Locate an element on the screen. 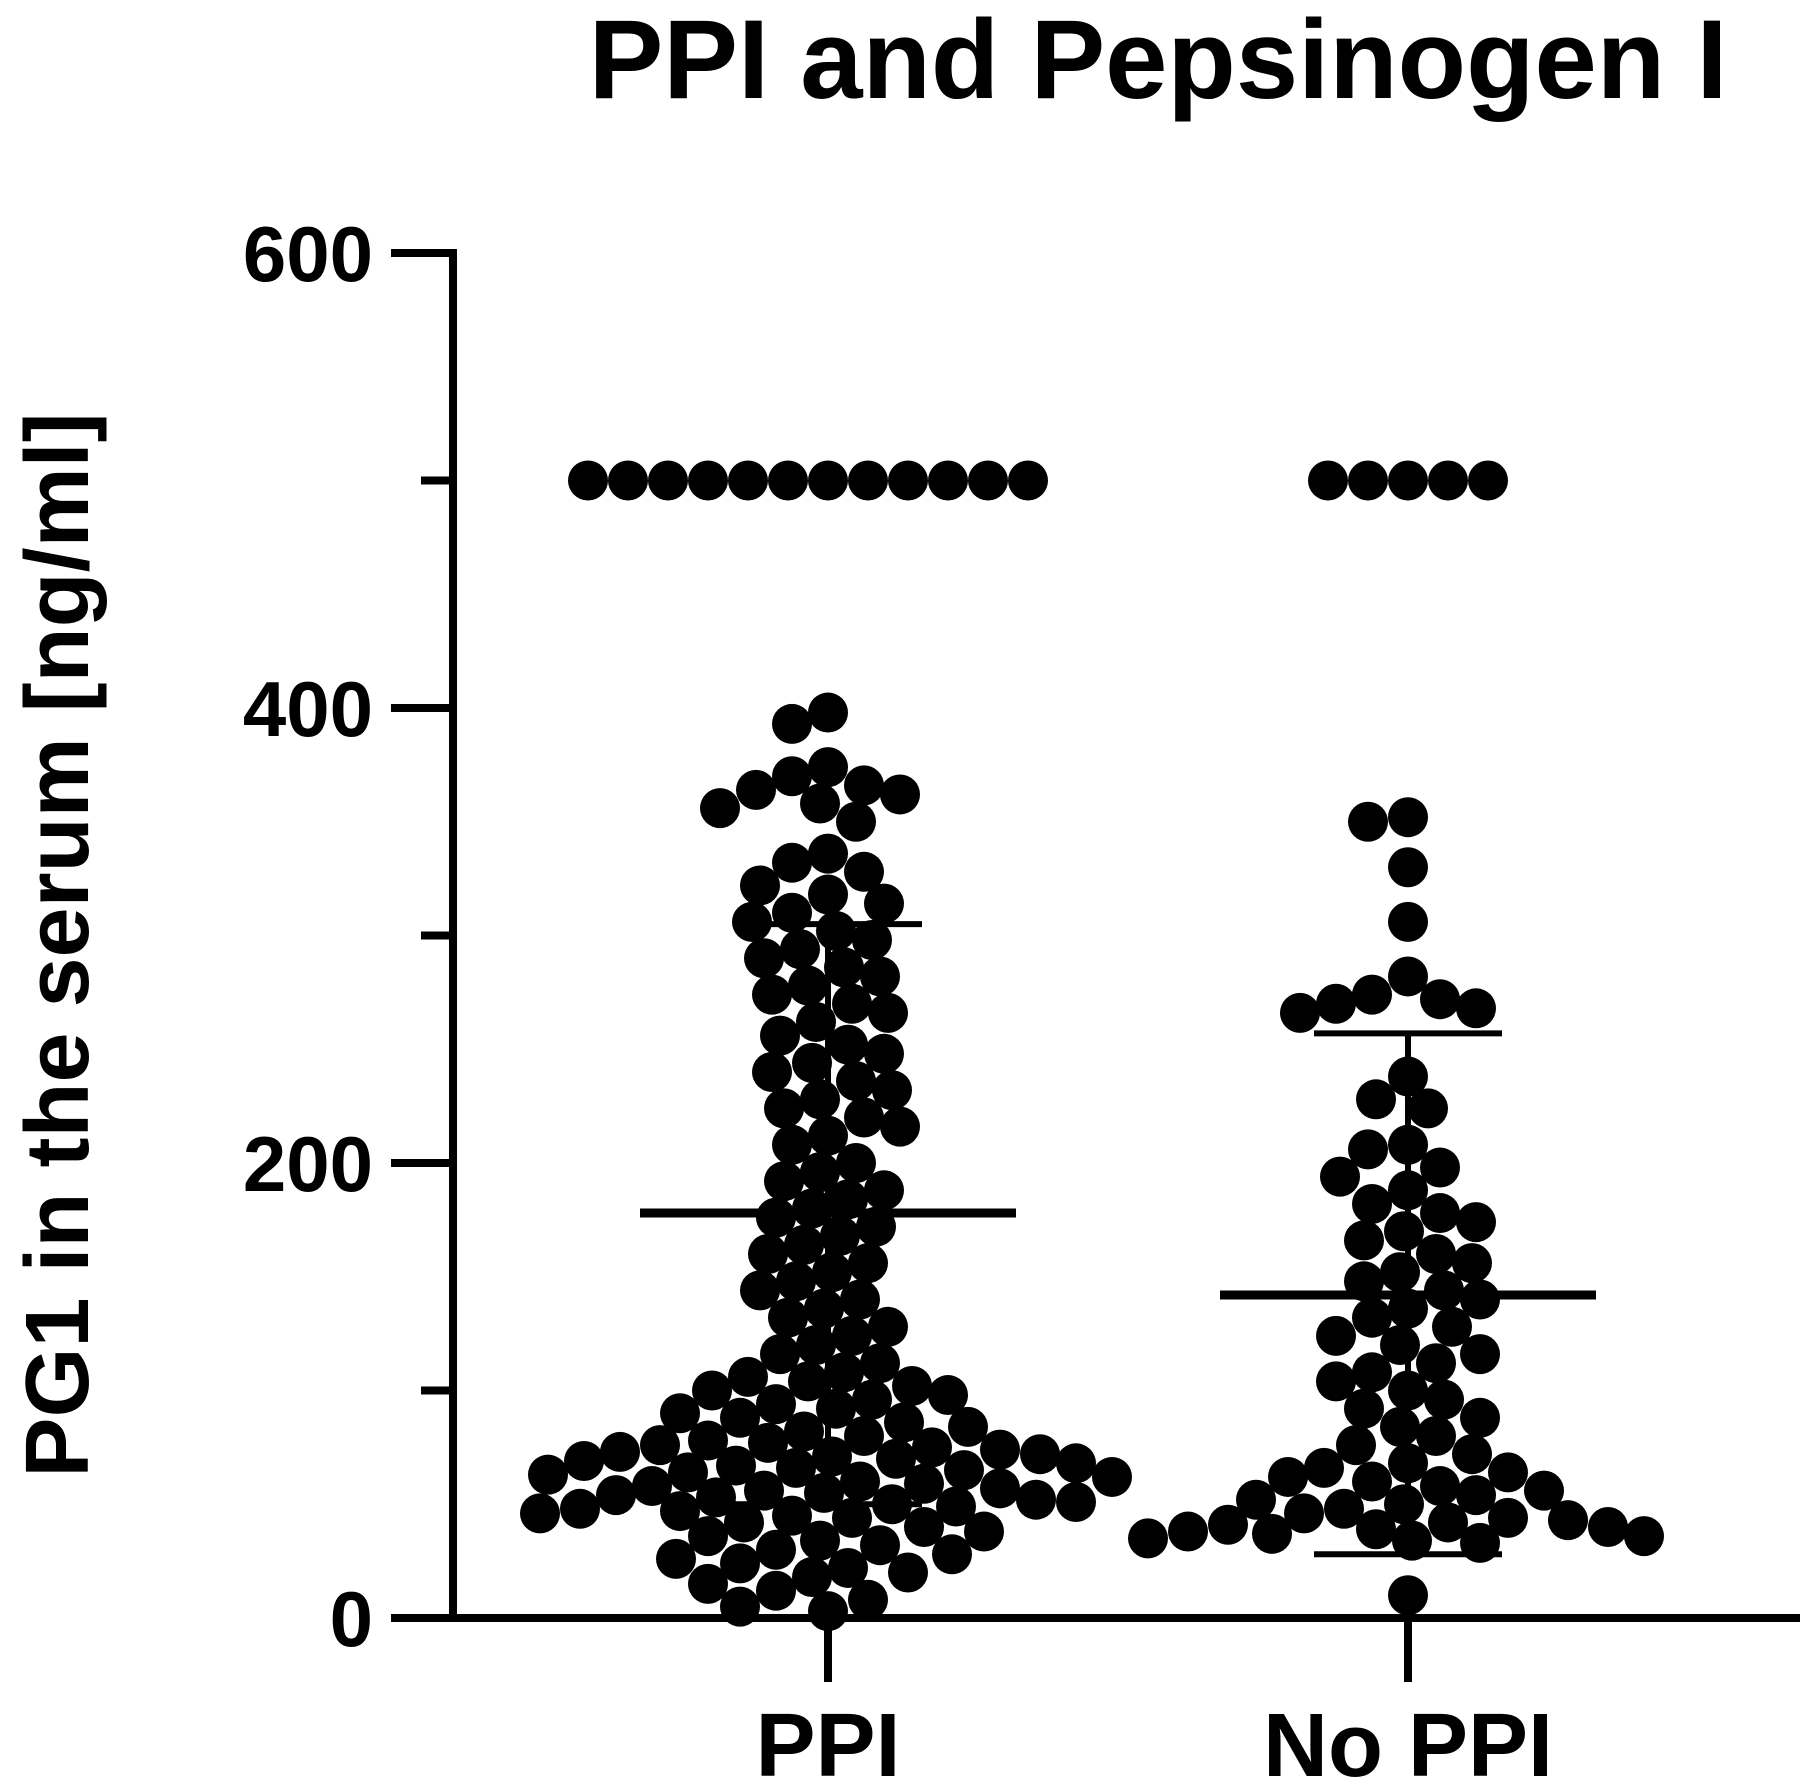 This screenshot has height=1788, width=1800. x-categories: PPI No PPI is located at coordinates (1154, 1703).